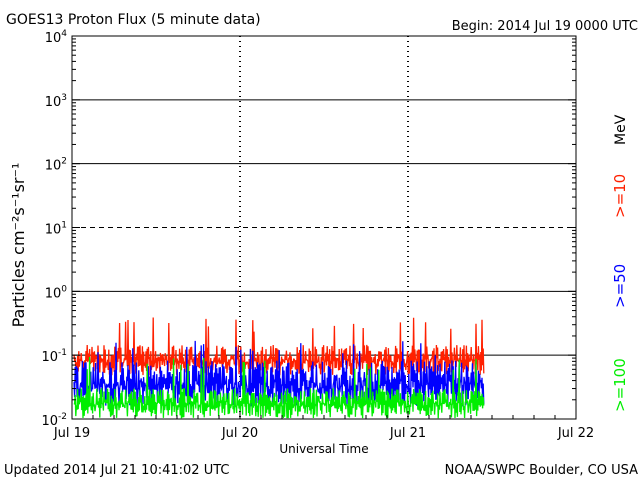  I want to click on legend-unit: MeV, so click(621, 129).